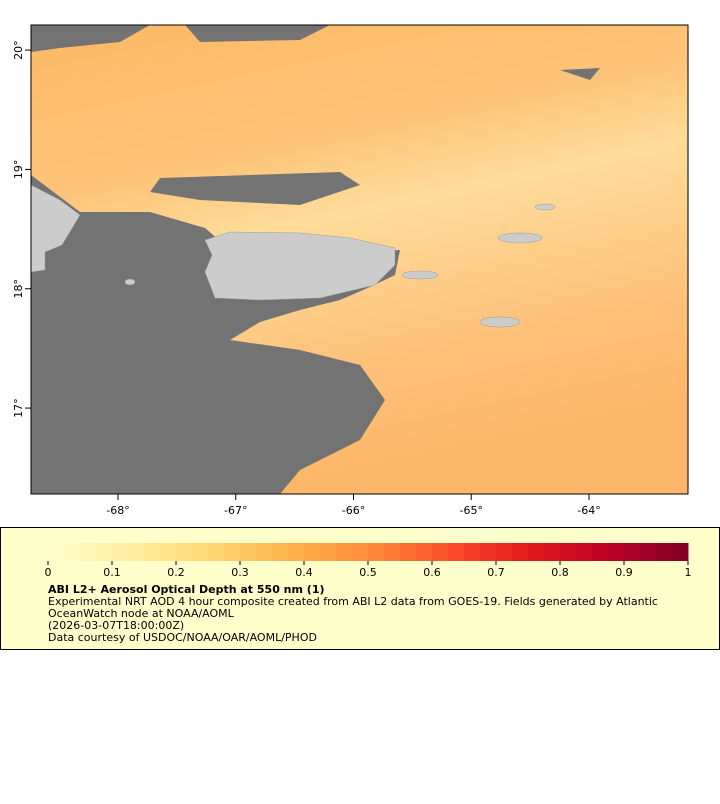 The width and height of the screenshot is (720, 804). Describe the element at coordinates (293, 256) in the screenshot. I see `land` at that location.